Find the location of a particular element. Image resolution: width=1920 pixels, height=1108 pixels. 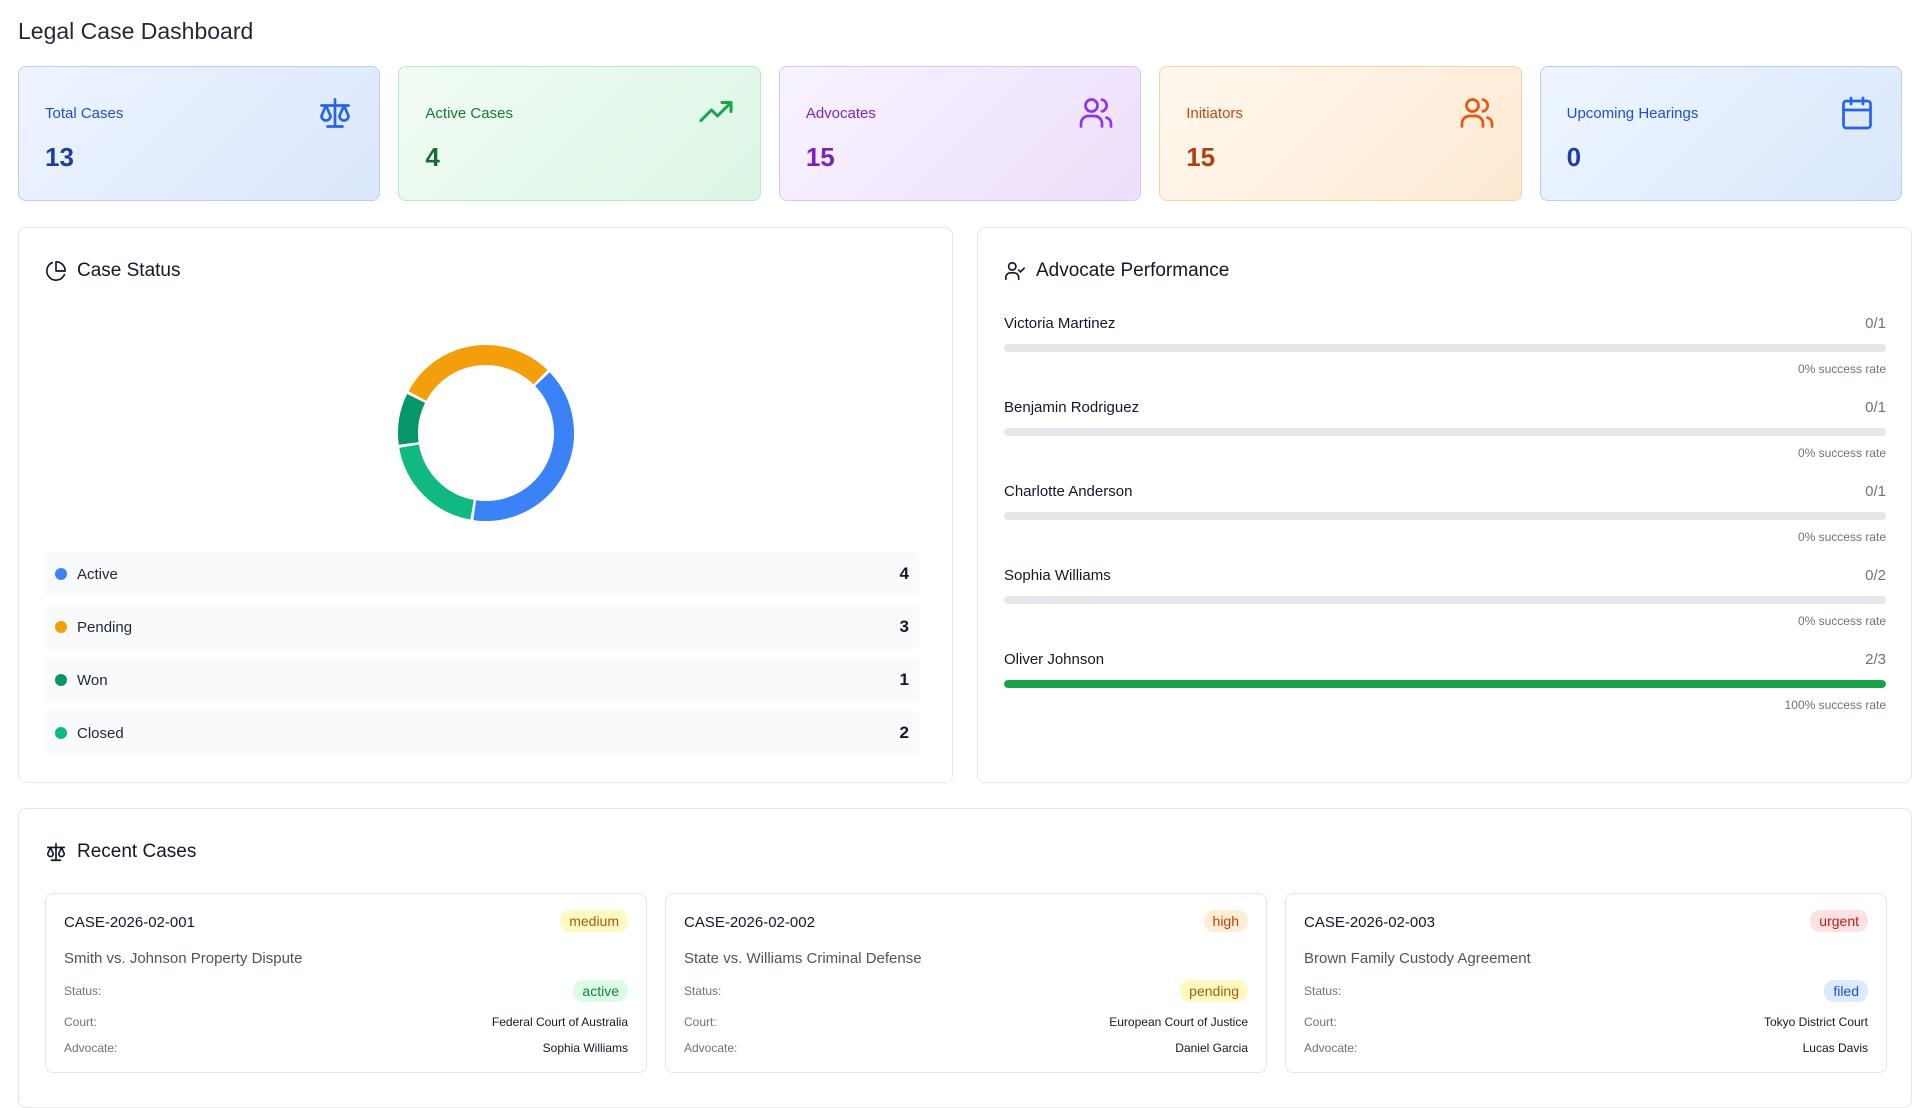

case-status-title: Case Status is located at coordinates (113, 271).